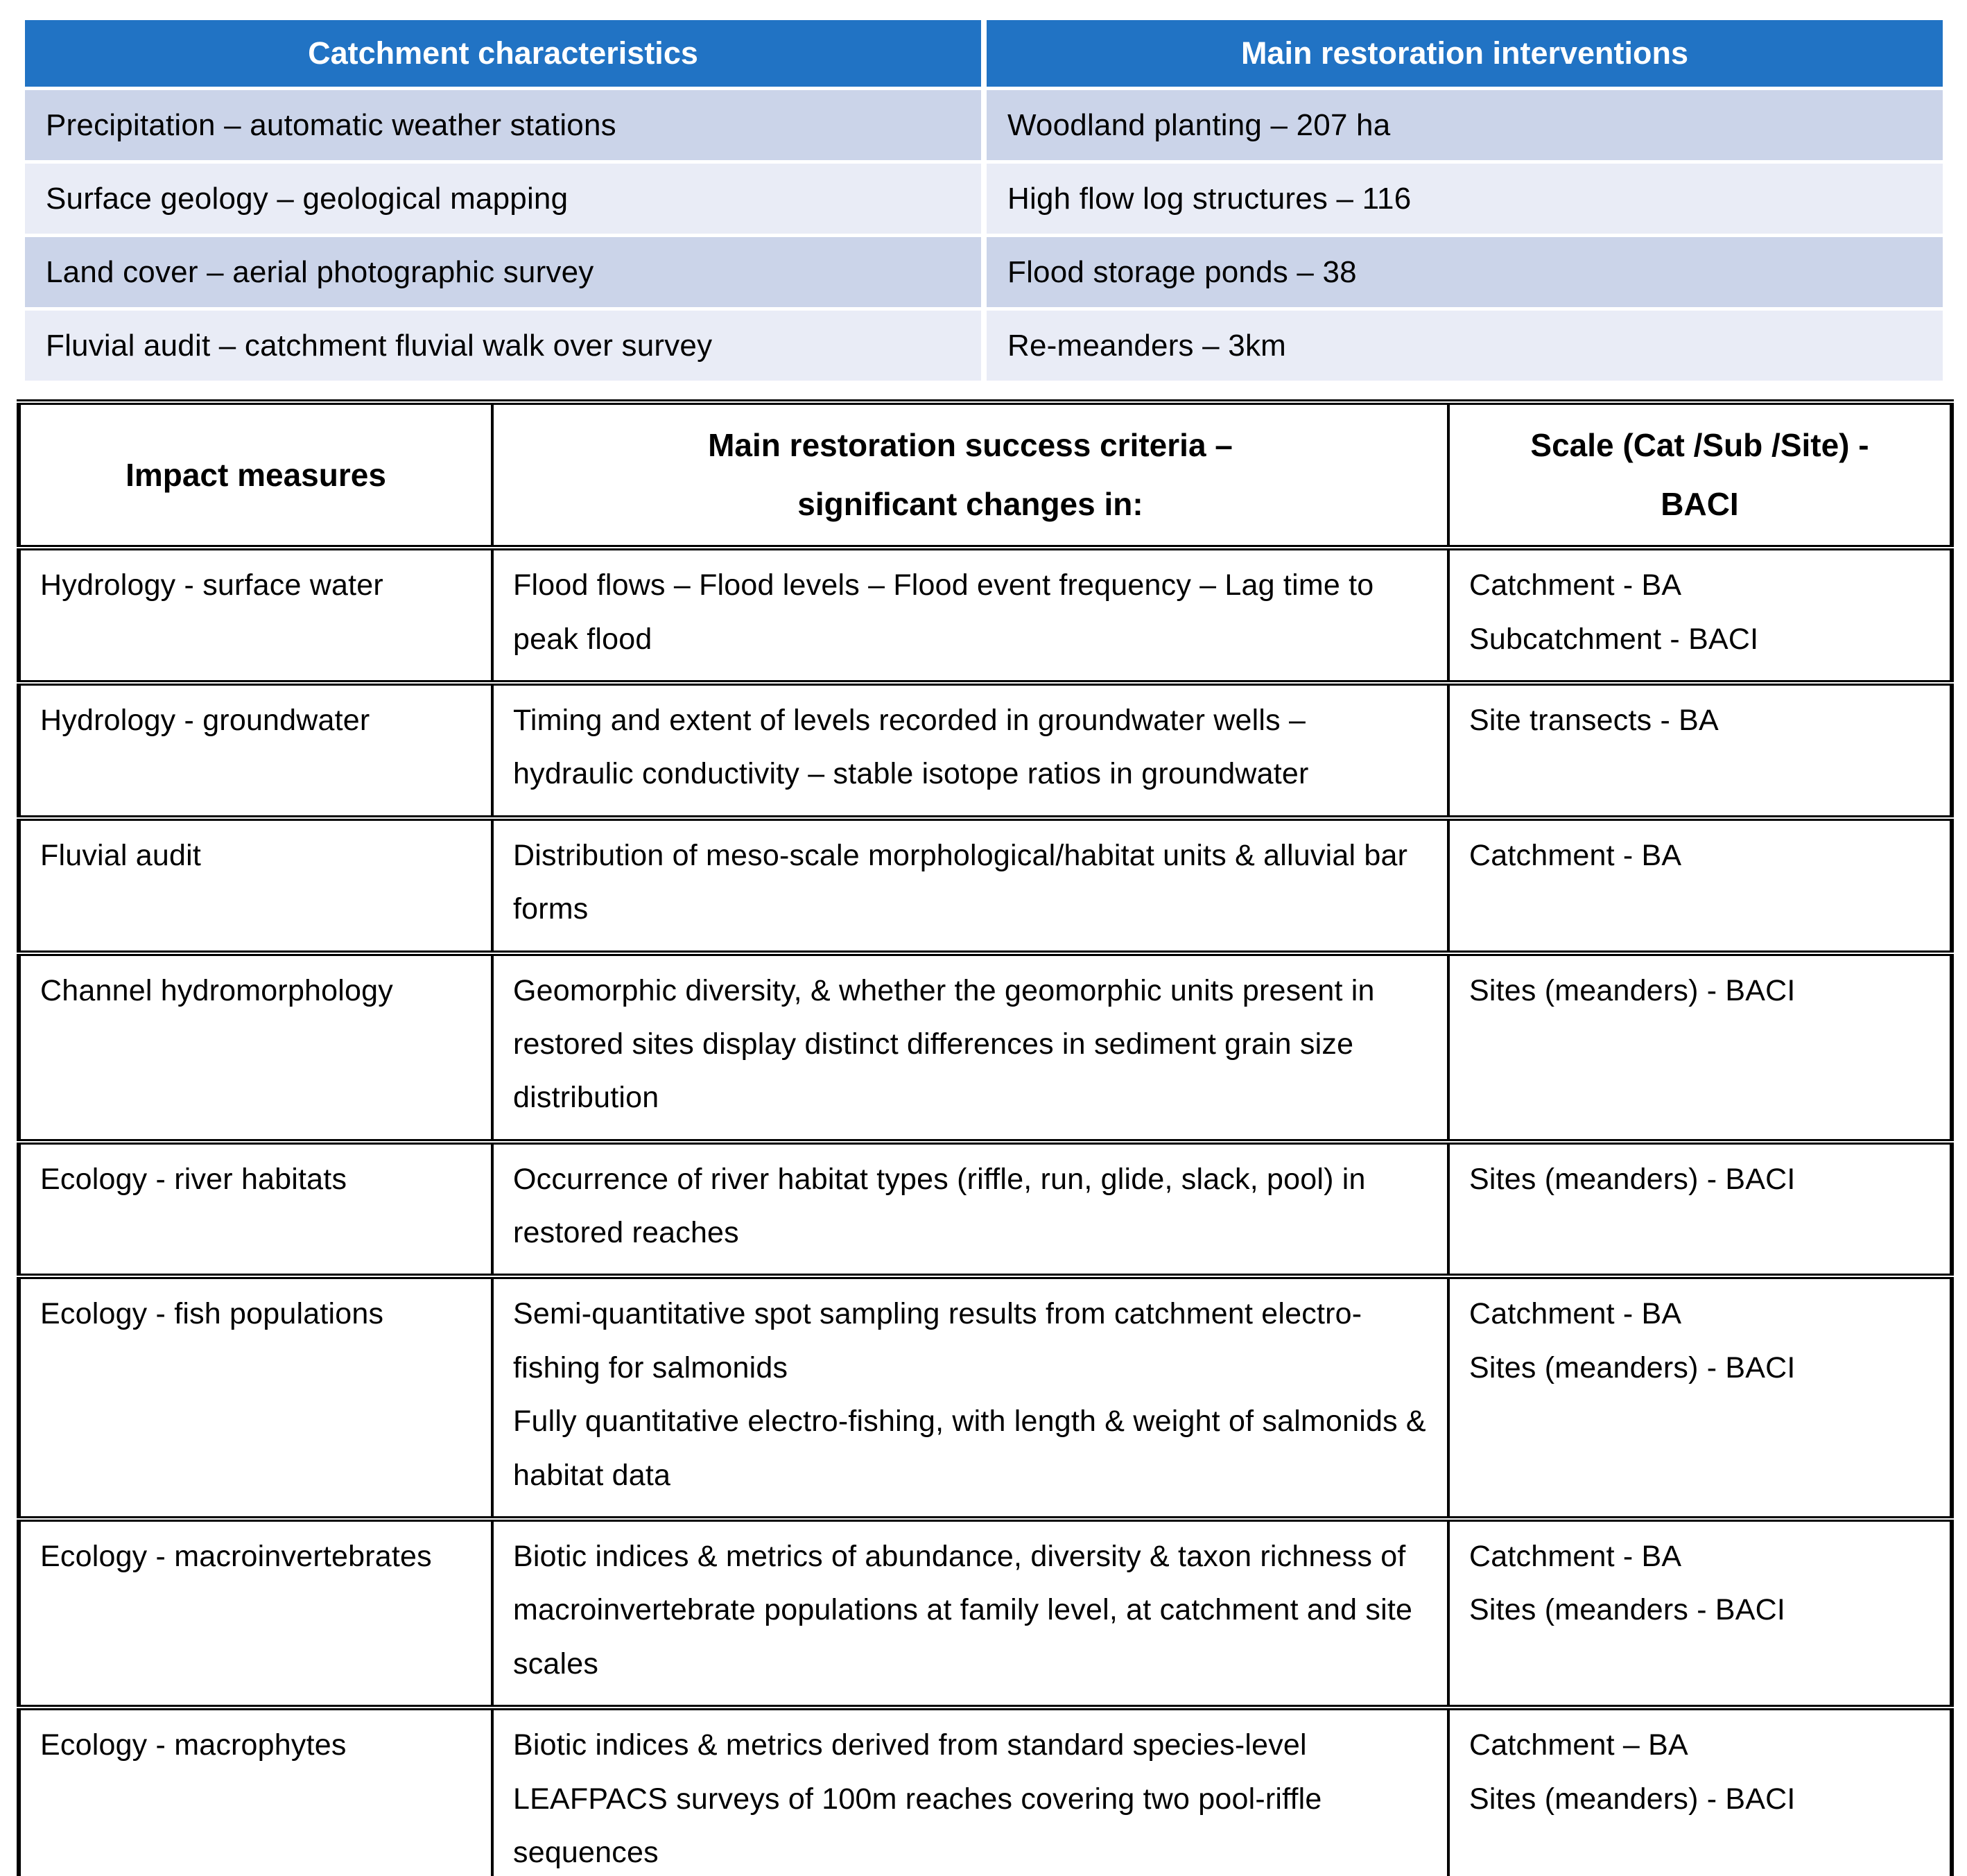 This screenshot has height=1876, width=1967. Describe the element at coordinates (1578, 1745) in the screenshot. I see `scale-line: Catchment – BA` at that location.